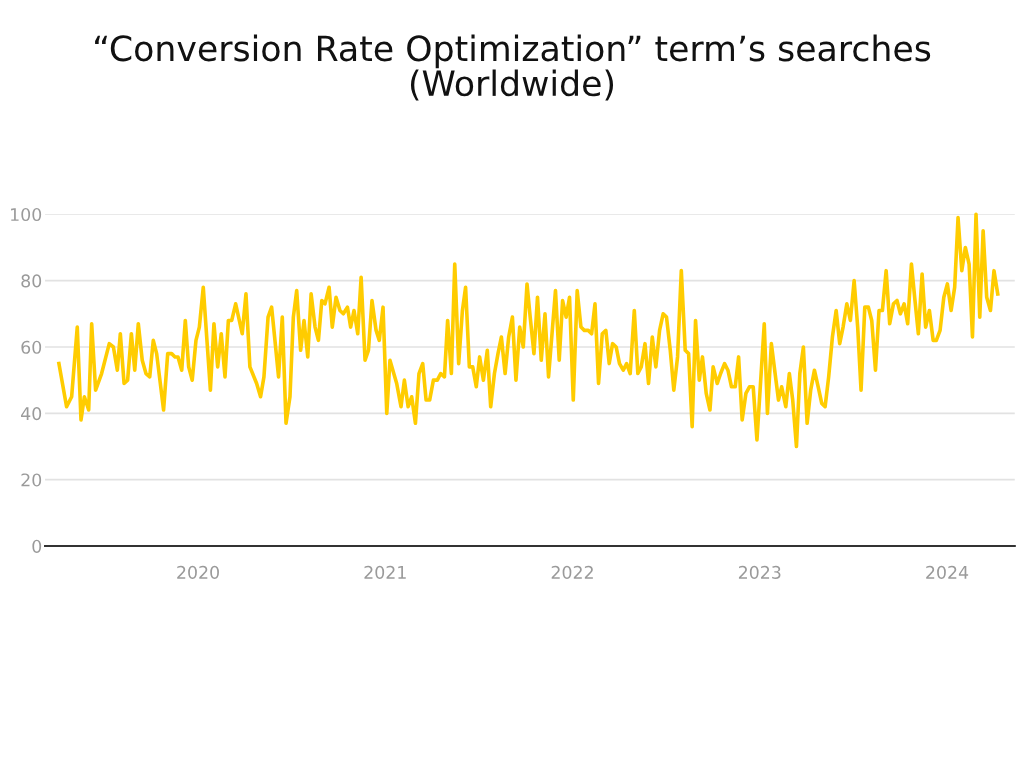  Describe the element at coordinates (26, 214) in the screenshot. I see `y-tick-label: 100` at that location.